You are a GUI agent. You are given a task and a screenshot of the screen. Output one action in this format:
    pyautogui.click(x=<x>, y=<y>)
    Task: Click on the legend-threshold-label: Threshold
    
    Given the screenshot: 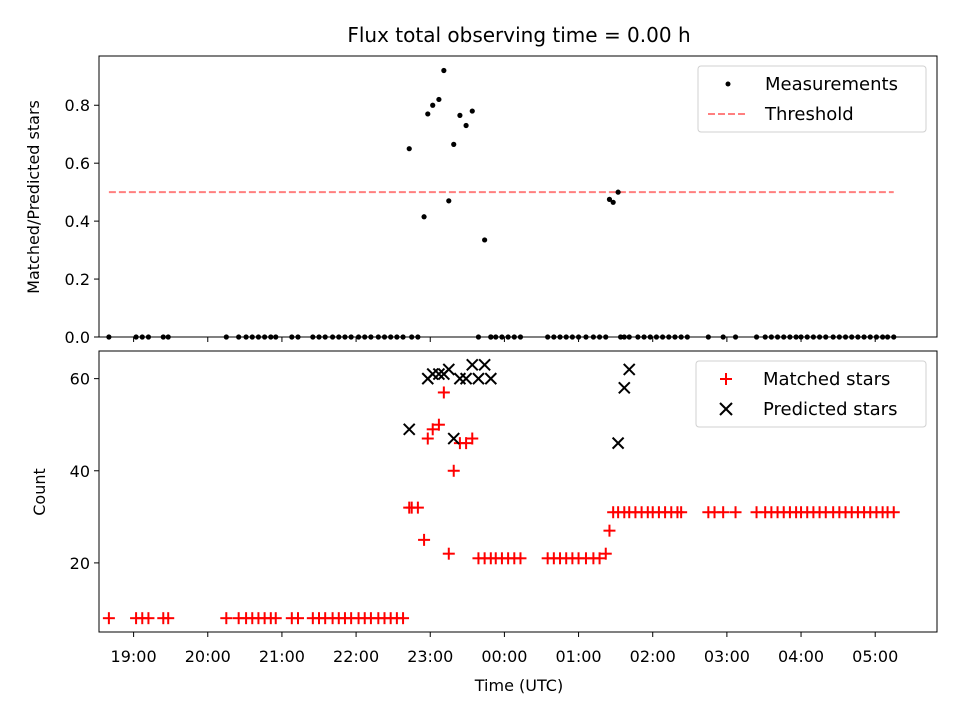 What is the action you would take?
    pyautogui.click(x=809, y=114)
    